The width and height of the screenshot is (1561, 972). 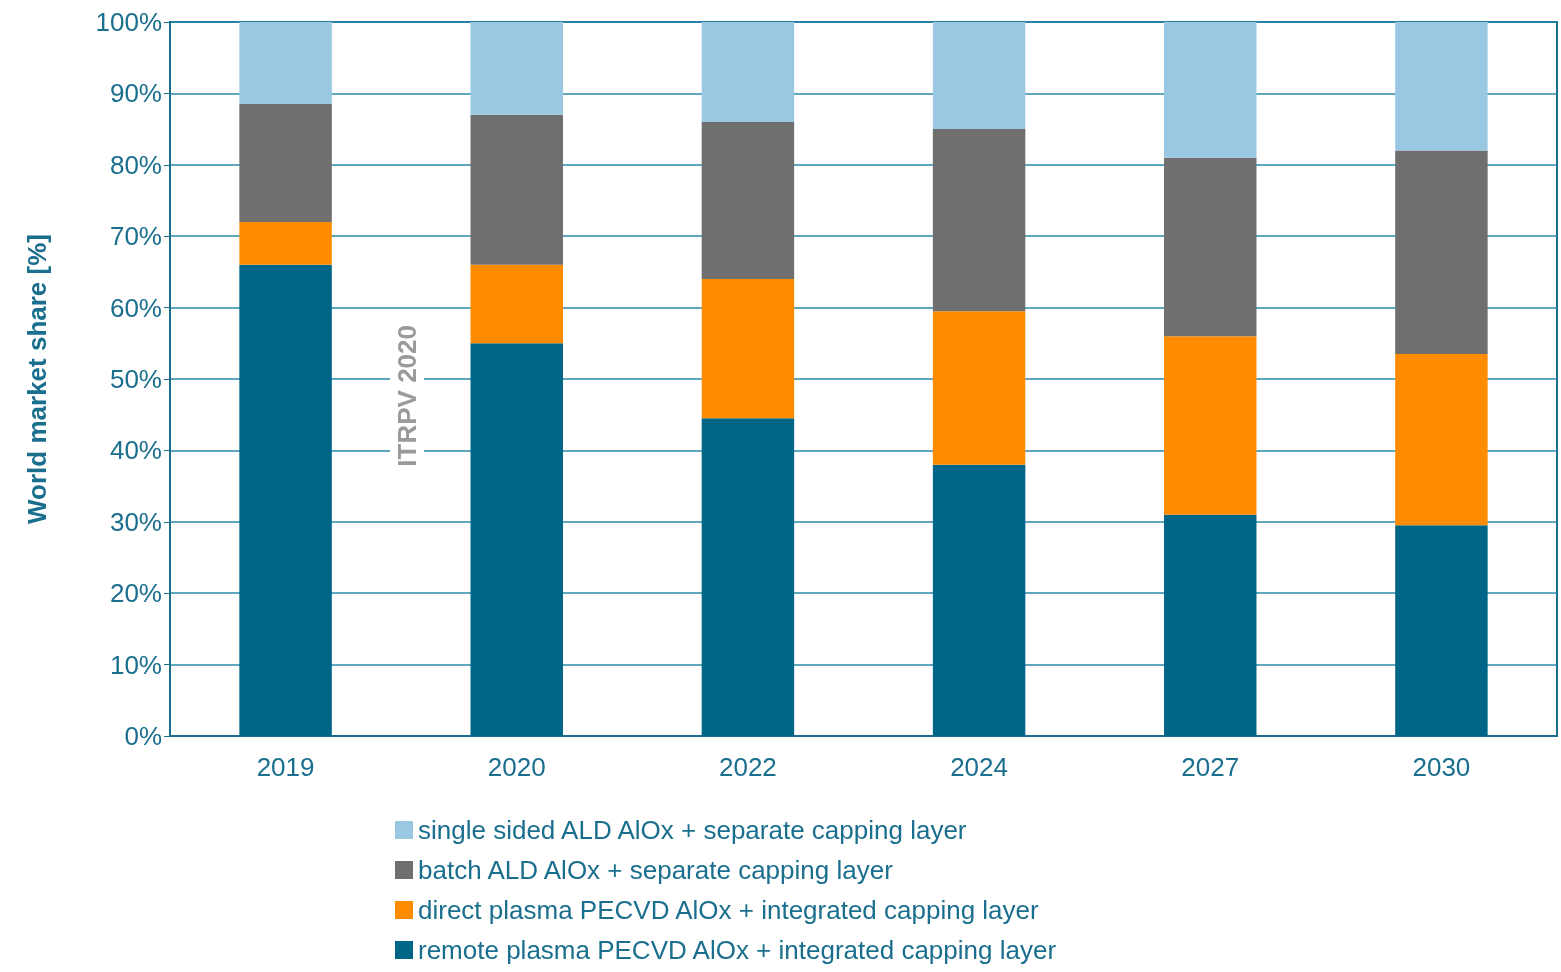 What do you see at coordinates (656, 870) in the screenshot?
I see `legend-label: batch ALD AlOx + separate capping layer` at bounding box center [656, 870].